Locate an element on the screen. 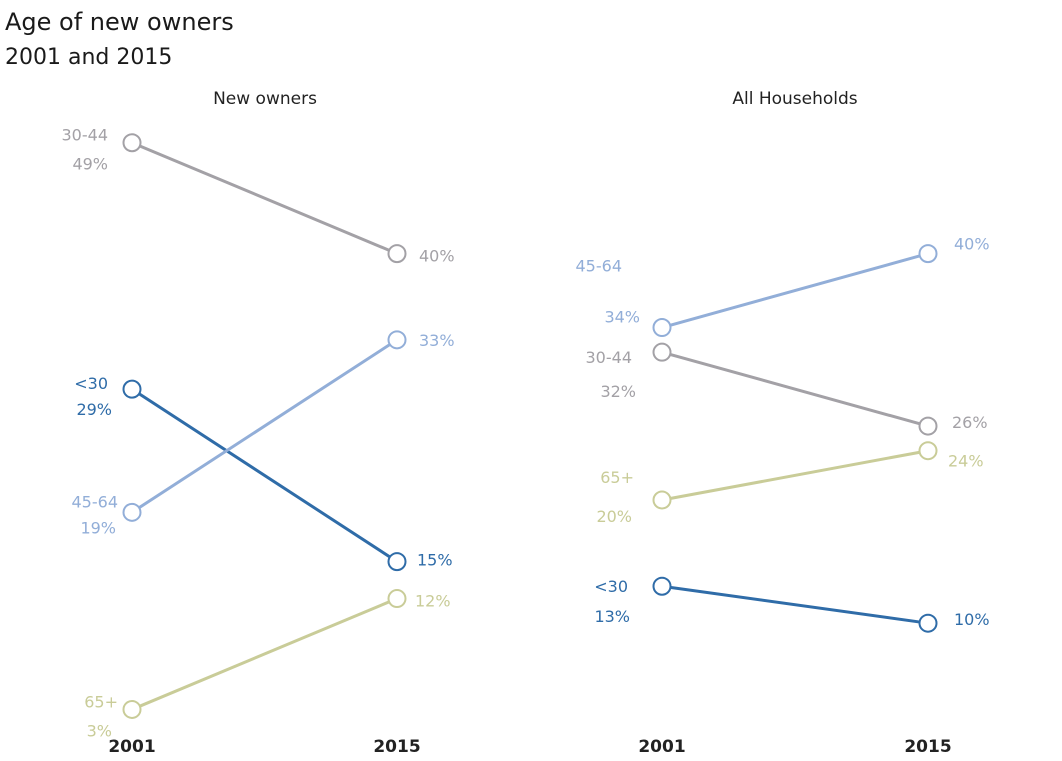 Image resolution: width=1062 pixels, height=761 pixels. chart-title: Age of new owners is located at coordinates (119, 22).